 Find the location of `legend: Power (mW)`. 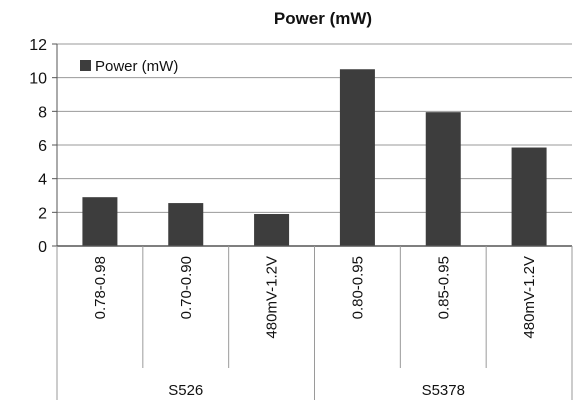

legend: Power (mW) is located at coordinates (129, 66).